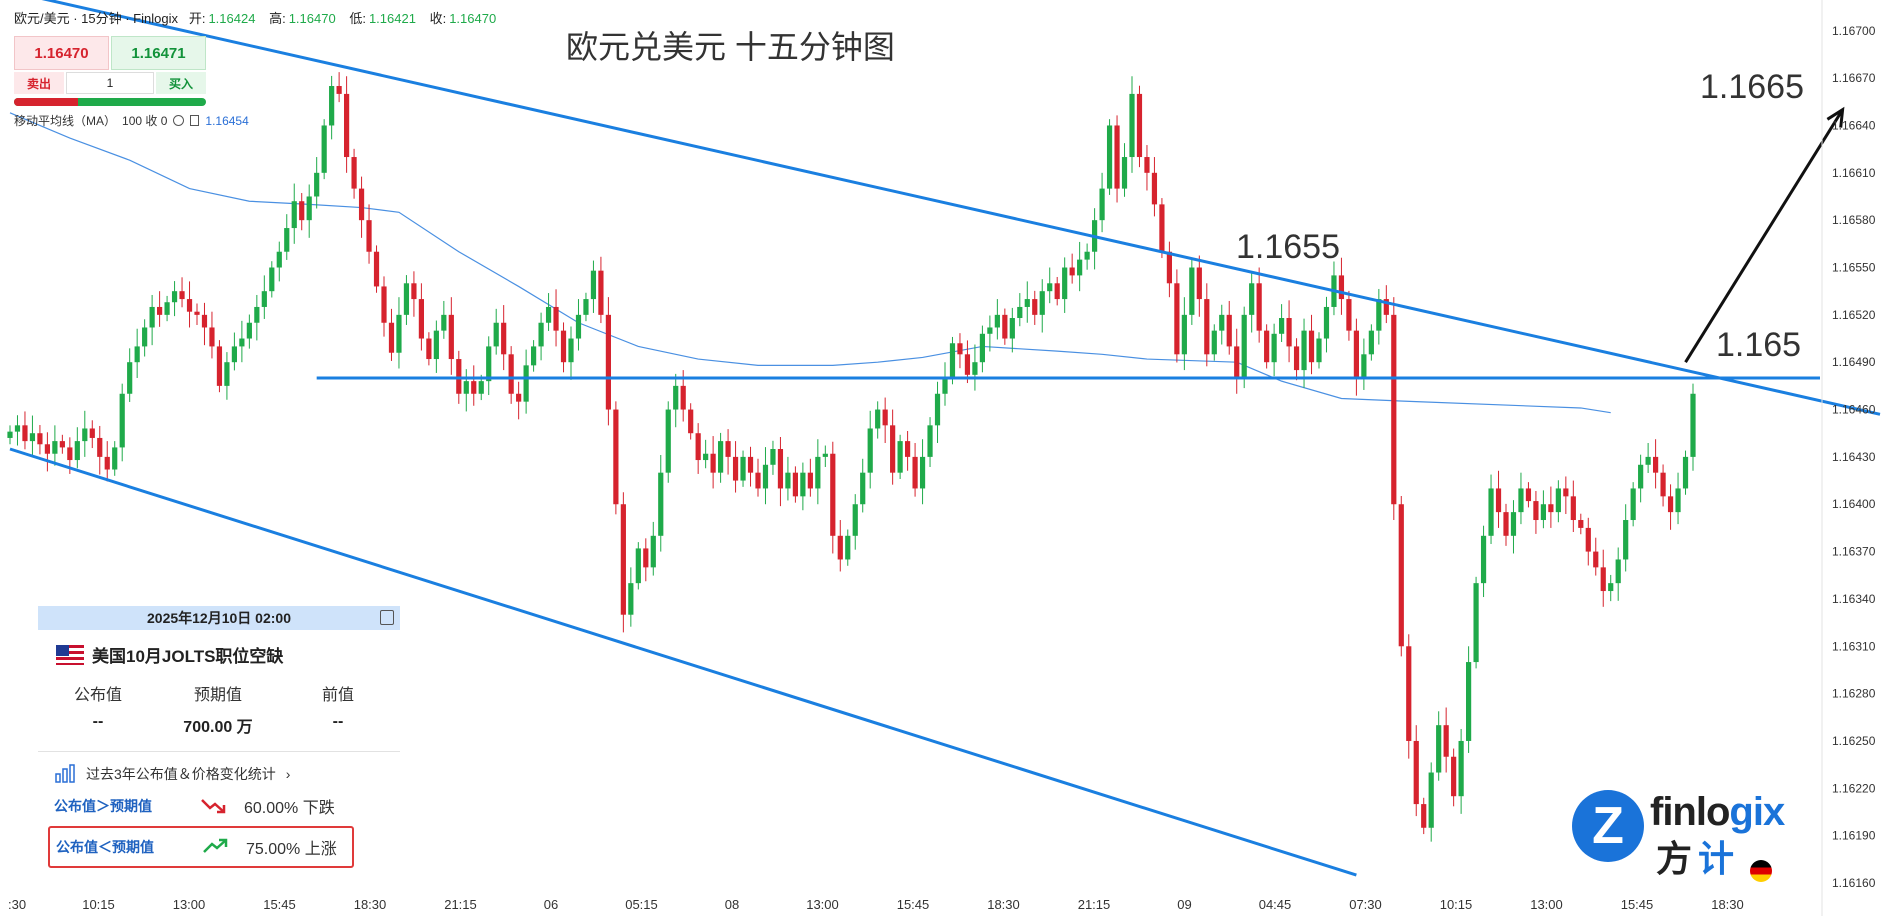 Image resolution: width=1892 pixels, height=916 pixels. Describe the element at coordinates (158, 53) in the screenshot. I see `buy-price-button: 1.16471` at that location.